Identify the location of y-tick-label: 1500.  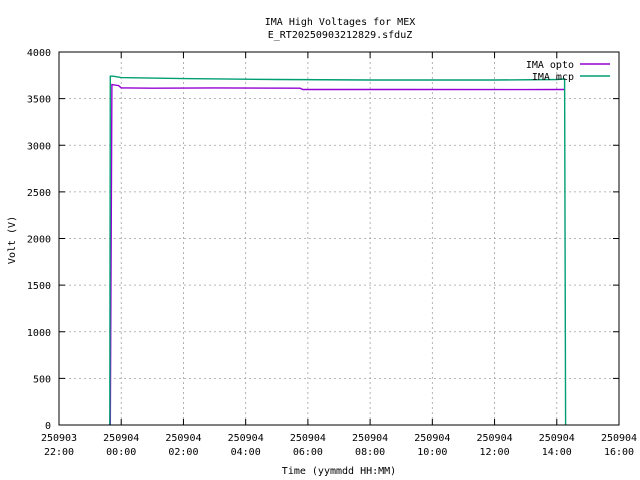
(39, 286).